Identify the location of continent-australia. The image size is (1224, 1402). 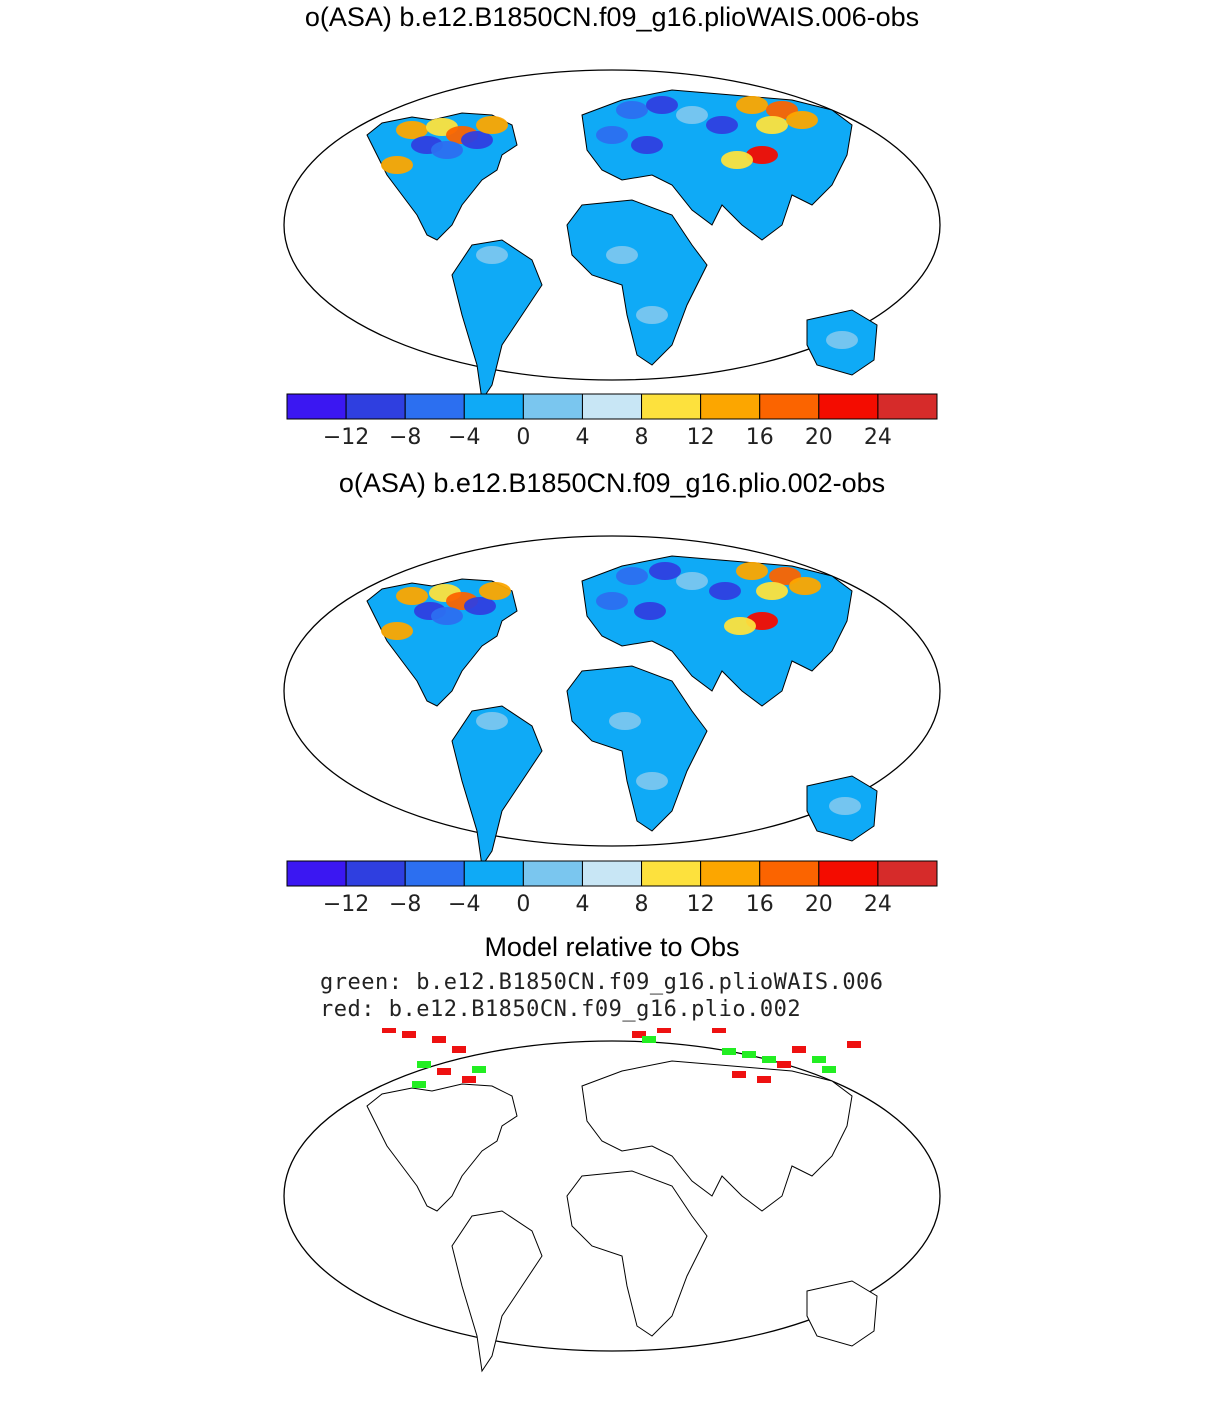
(842, 1313).